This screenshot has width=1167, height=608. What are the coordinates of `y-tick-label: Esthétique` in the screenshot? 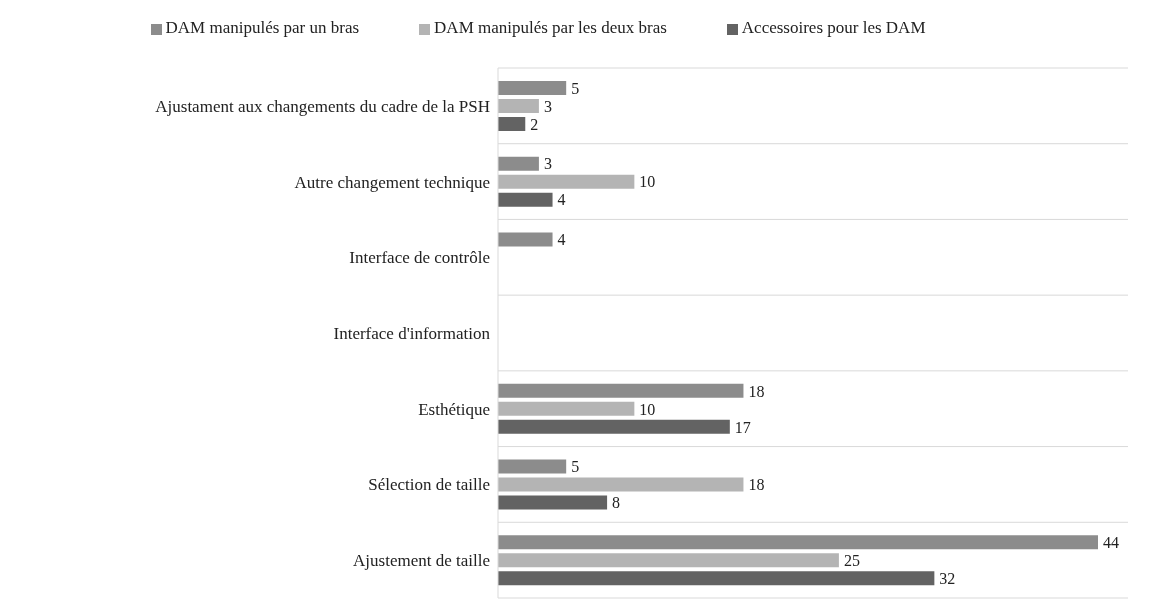 It's located at (454, 409).